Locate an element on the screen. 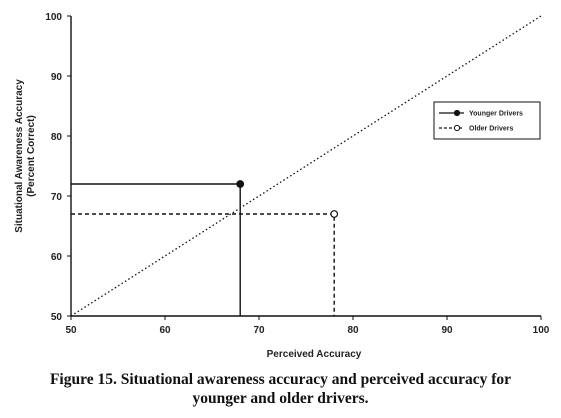  x-axis-title: Perceived Accuracy is located at coordinates (314, 354).